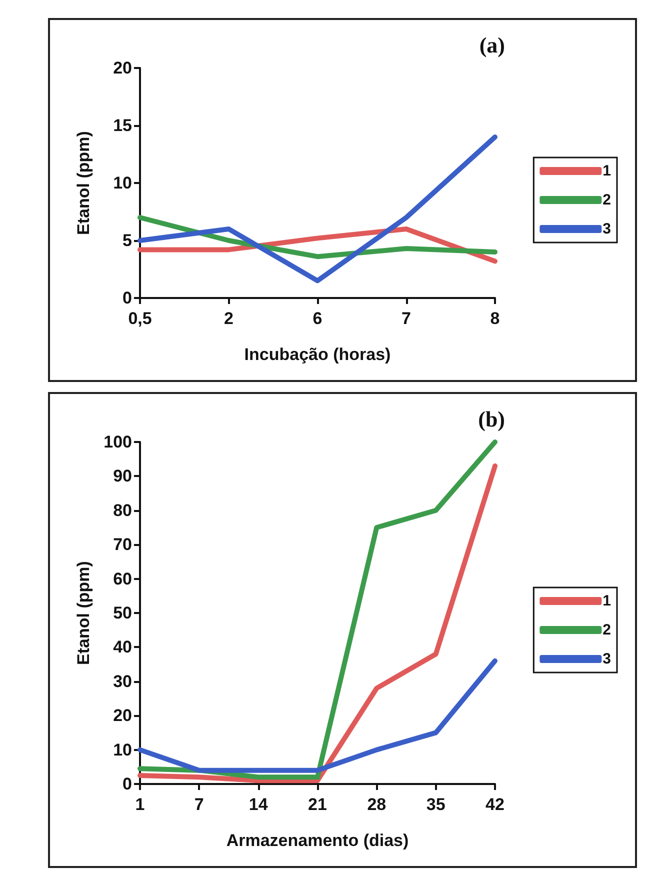 The image size is (657, 896). I want to click on y-tick-label: 100, so click(118, 442).